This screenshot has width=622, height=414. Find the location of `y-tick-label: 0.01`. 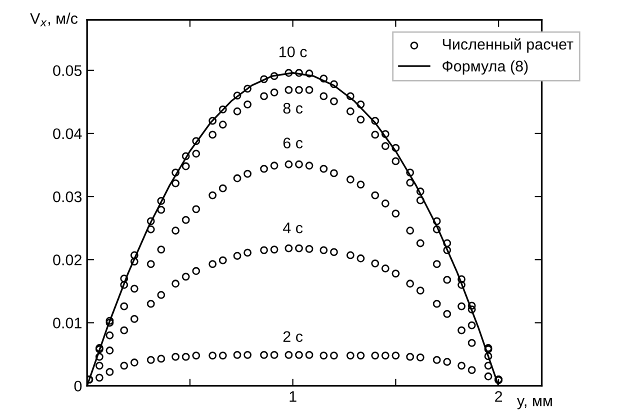

y-tick-label: 0.01 is located at coordinates (67, 323).